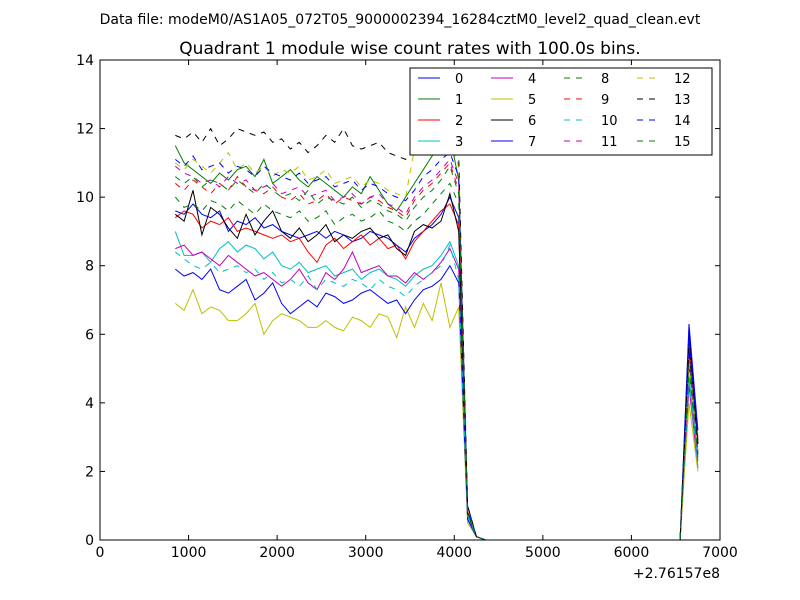  What do you see at coordinates (459, 142) in the screenshot?
I see `legend-label-3: 3` at bounding box center [459, 142].